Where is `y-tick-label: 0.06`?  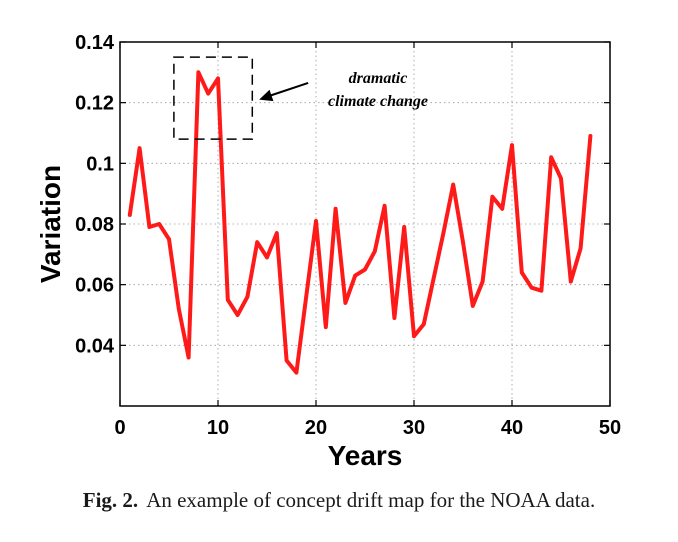
y-tick-label: 0.06 is located at coordinates (94, 286).